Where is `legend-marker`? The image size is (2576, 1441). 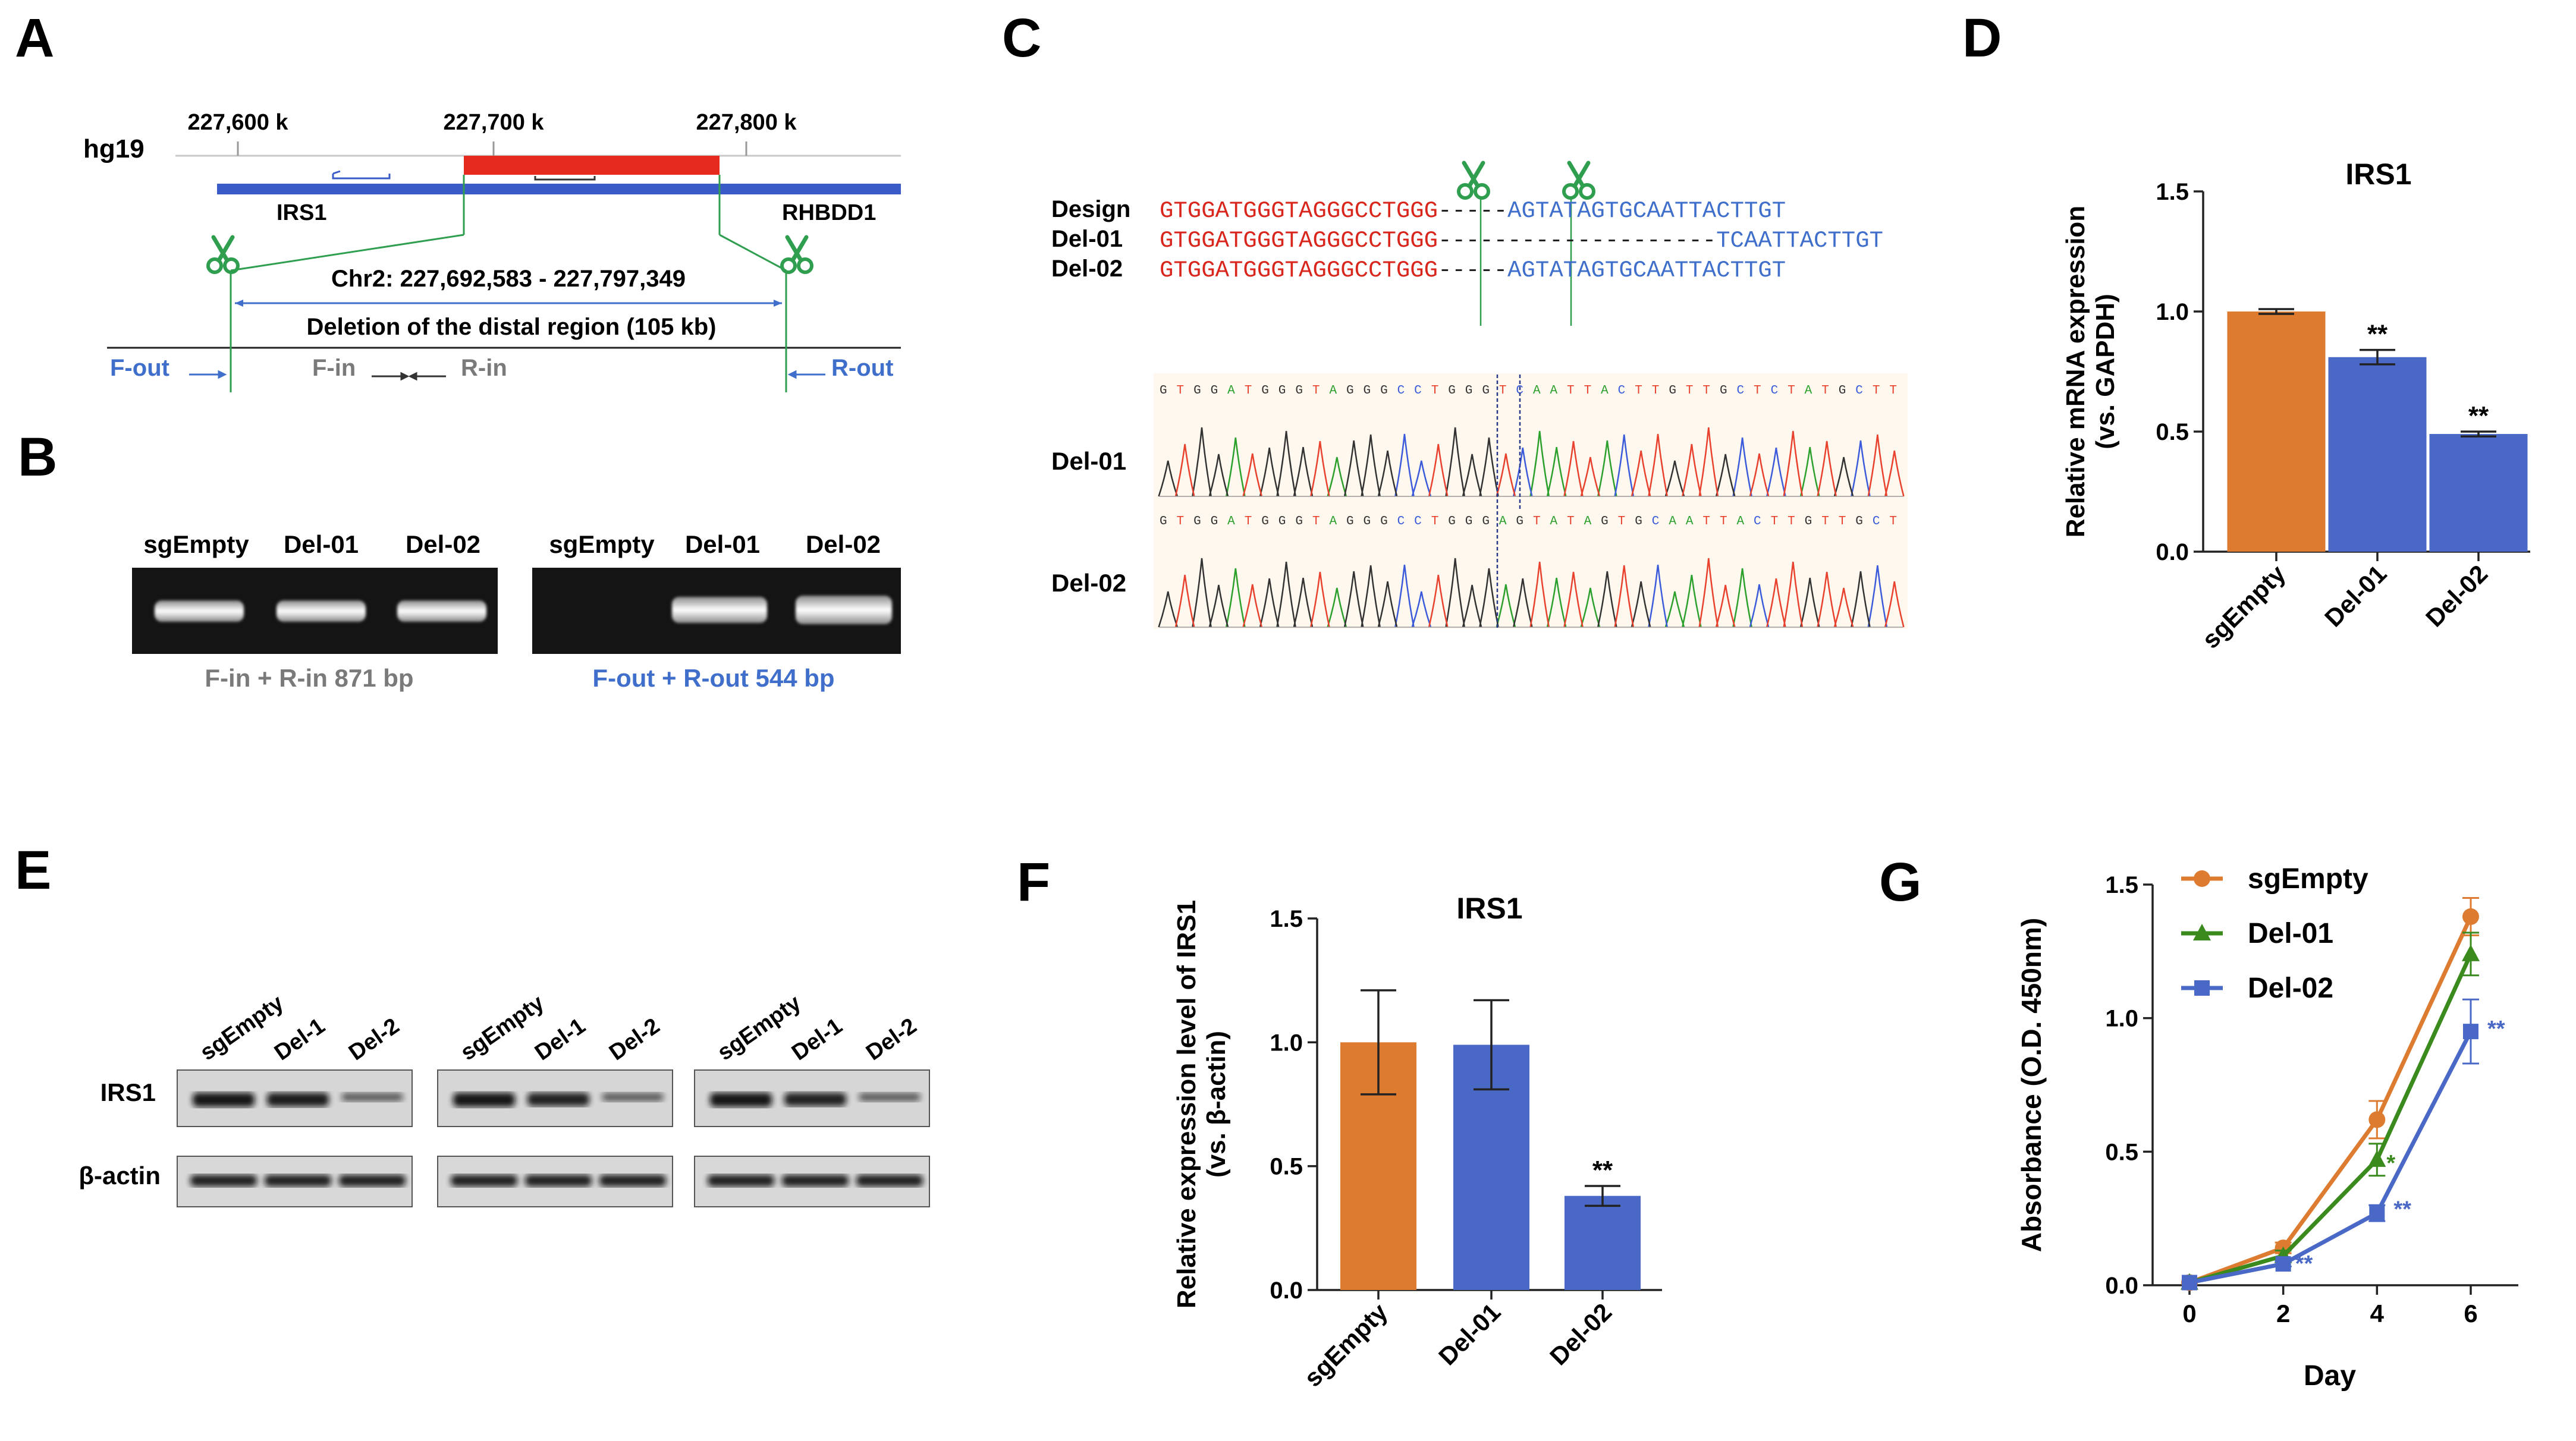
legend-marker is located at coordinates (2202, 988).